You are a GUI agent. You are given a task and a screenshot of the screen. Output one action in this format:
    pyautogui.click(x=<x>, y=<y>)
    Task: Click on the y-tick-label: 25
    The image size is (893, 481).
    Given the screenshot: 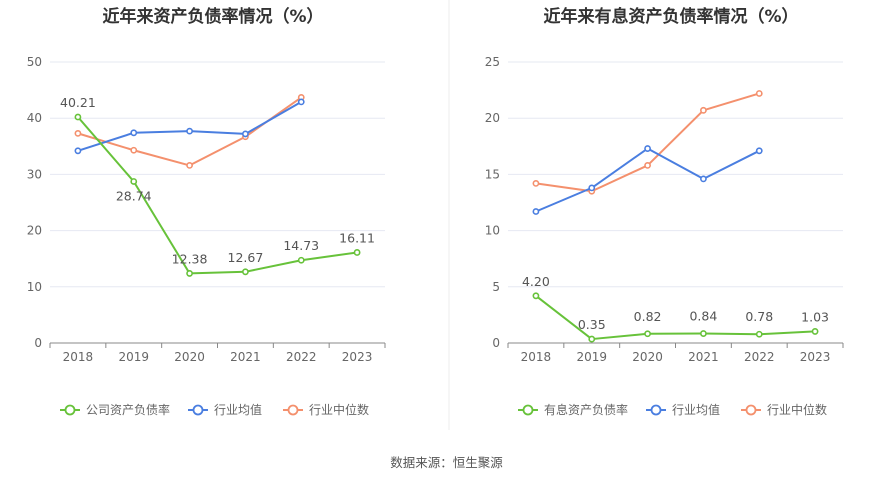 What is the action you would take?
    pyautogui.click(x=492, y=62)
    